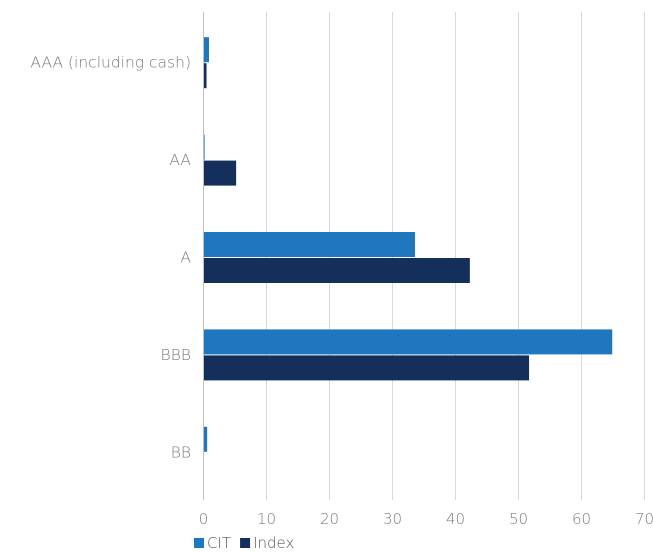  Describe the element at coordinates (204, 519) in the screenshot. I see `x-tick-label: 0` at that location.